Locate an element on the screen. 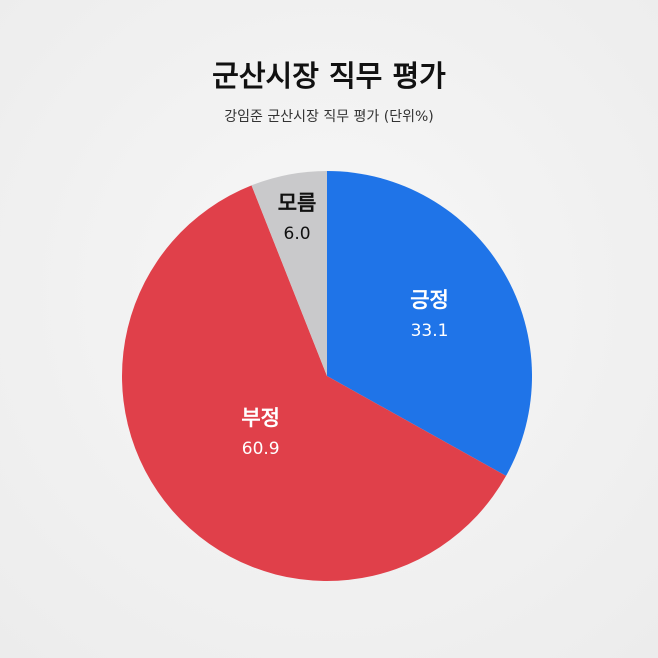 The width and height of the screenshot is (658, 658). chart-title: 군산시장 직무 평가 is located at coordinates (329, 76).